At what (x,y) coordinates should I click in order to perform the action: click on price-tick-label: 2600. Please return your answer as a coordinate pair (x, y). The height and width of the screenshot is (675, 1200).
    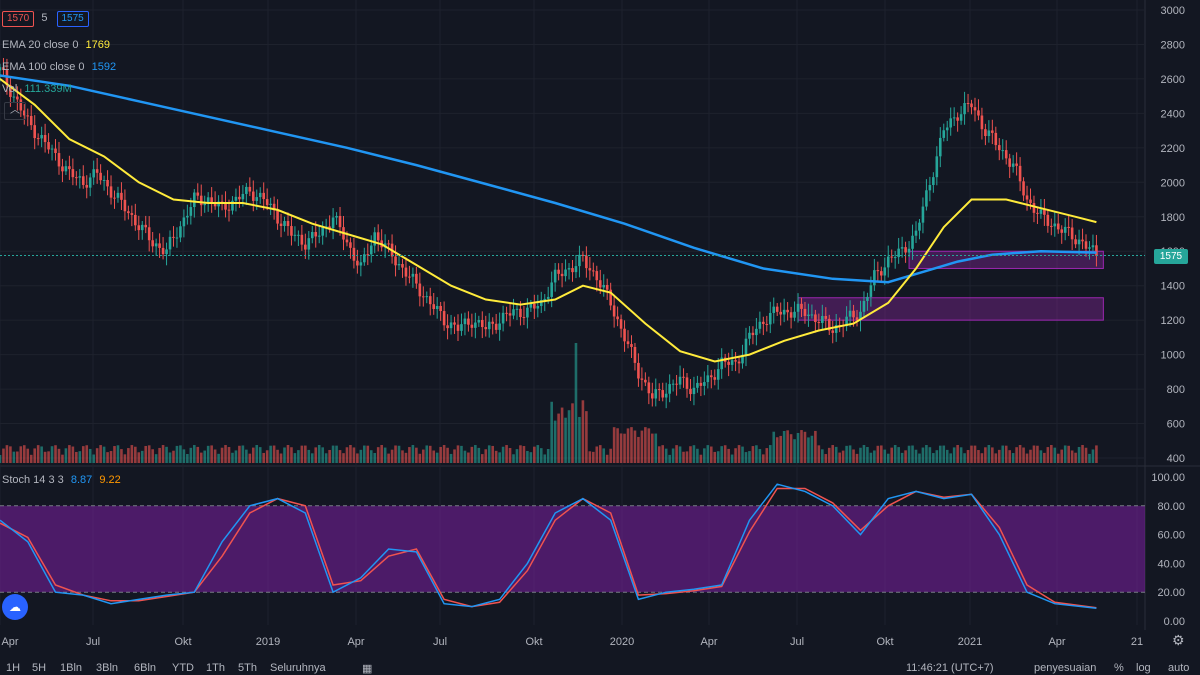
    Looking at the image, I should click on (1173, 80).